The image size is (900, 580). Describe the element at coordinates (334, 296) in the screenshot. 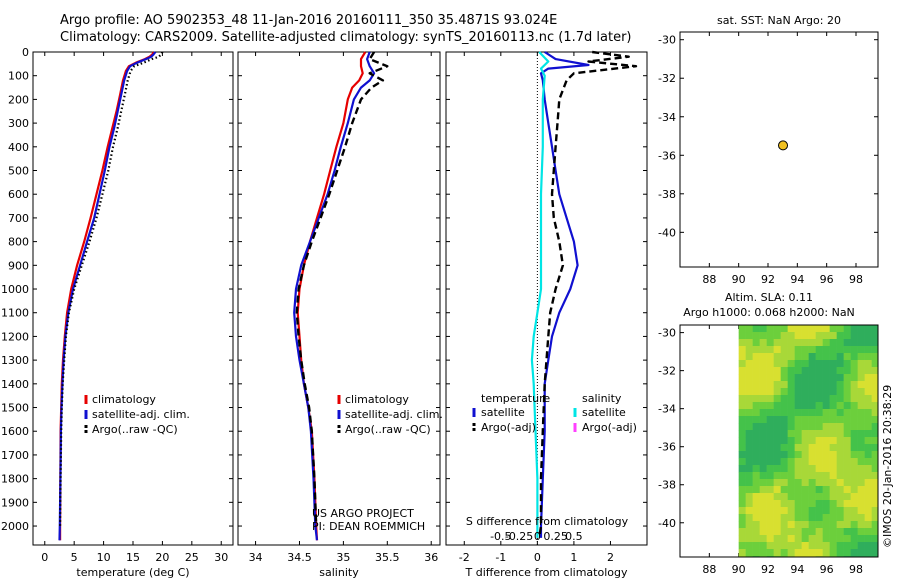

I see `salinity-series-satellite-adj-clim-` at that location.